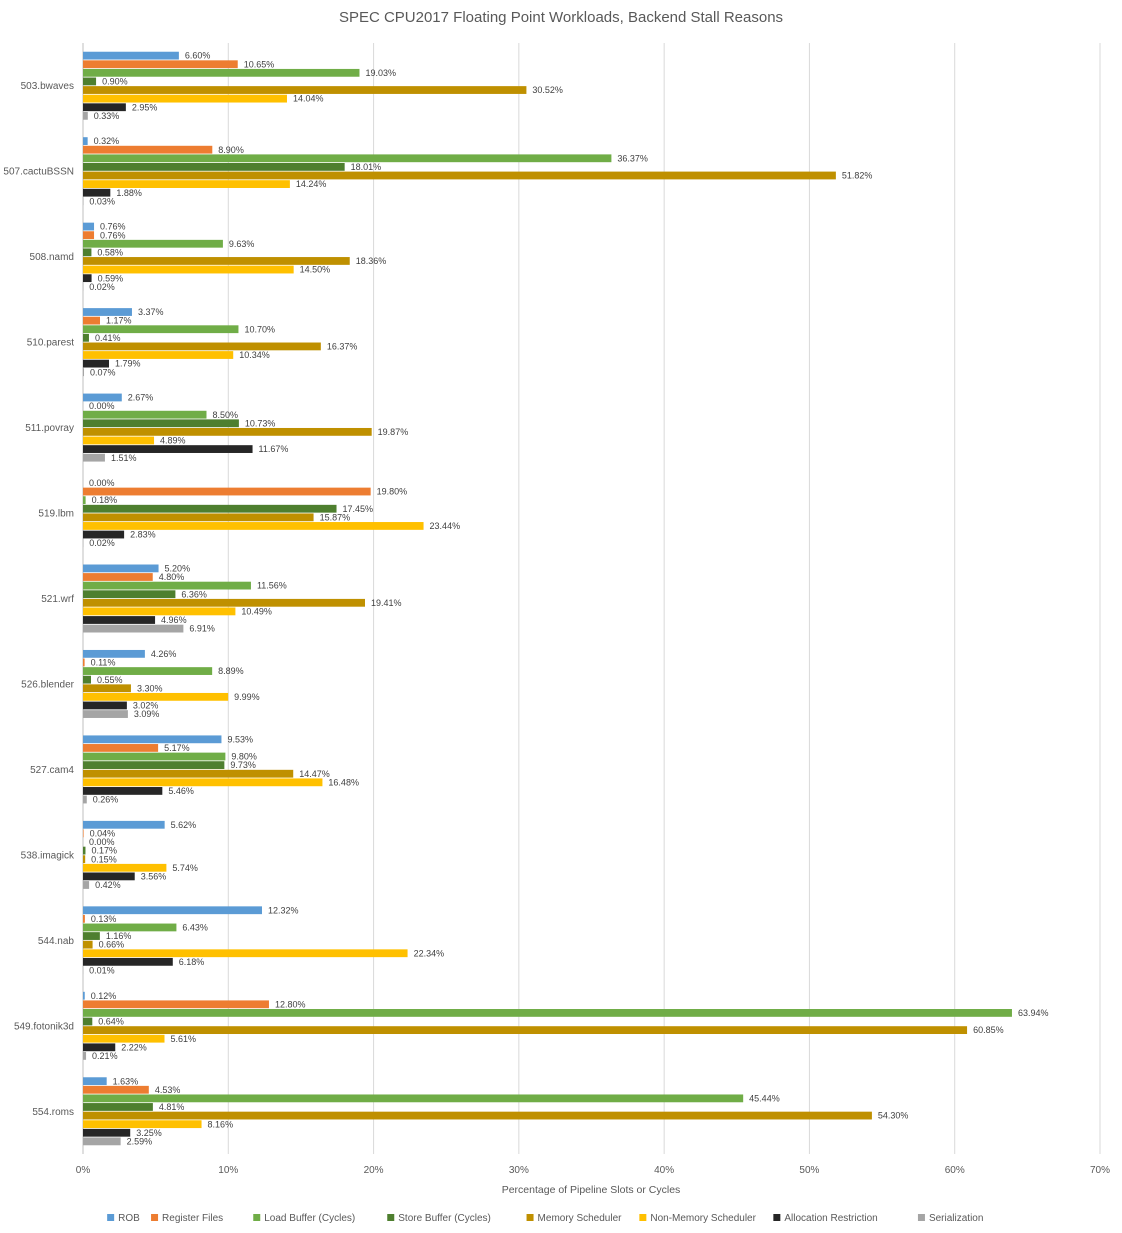 The width and height of the screenshot is (1122, 1233). Describe the element at coordinates (53, 1112) in the screenshot. I see `category-label: 554.roms` at that location.